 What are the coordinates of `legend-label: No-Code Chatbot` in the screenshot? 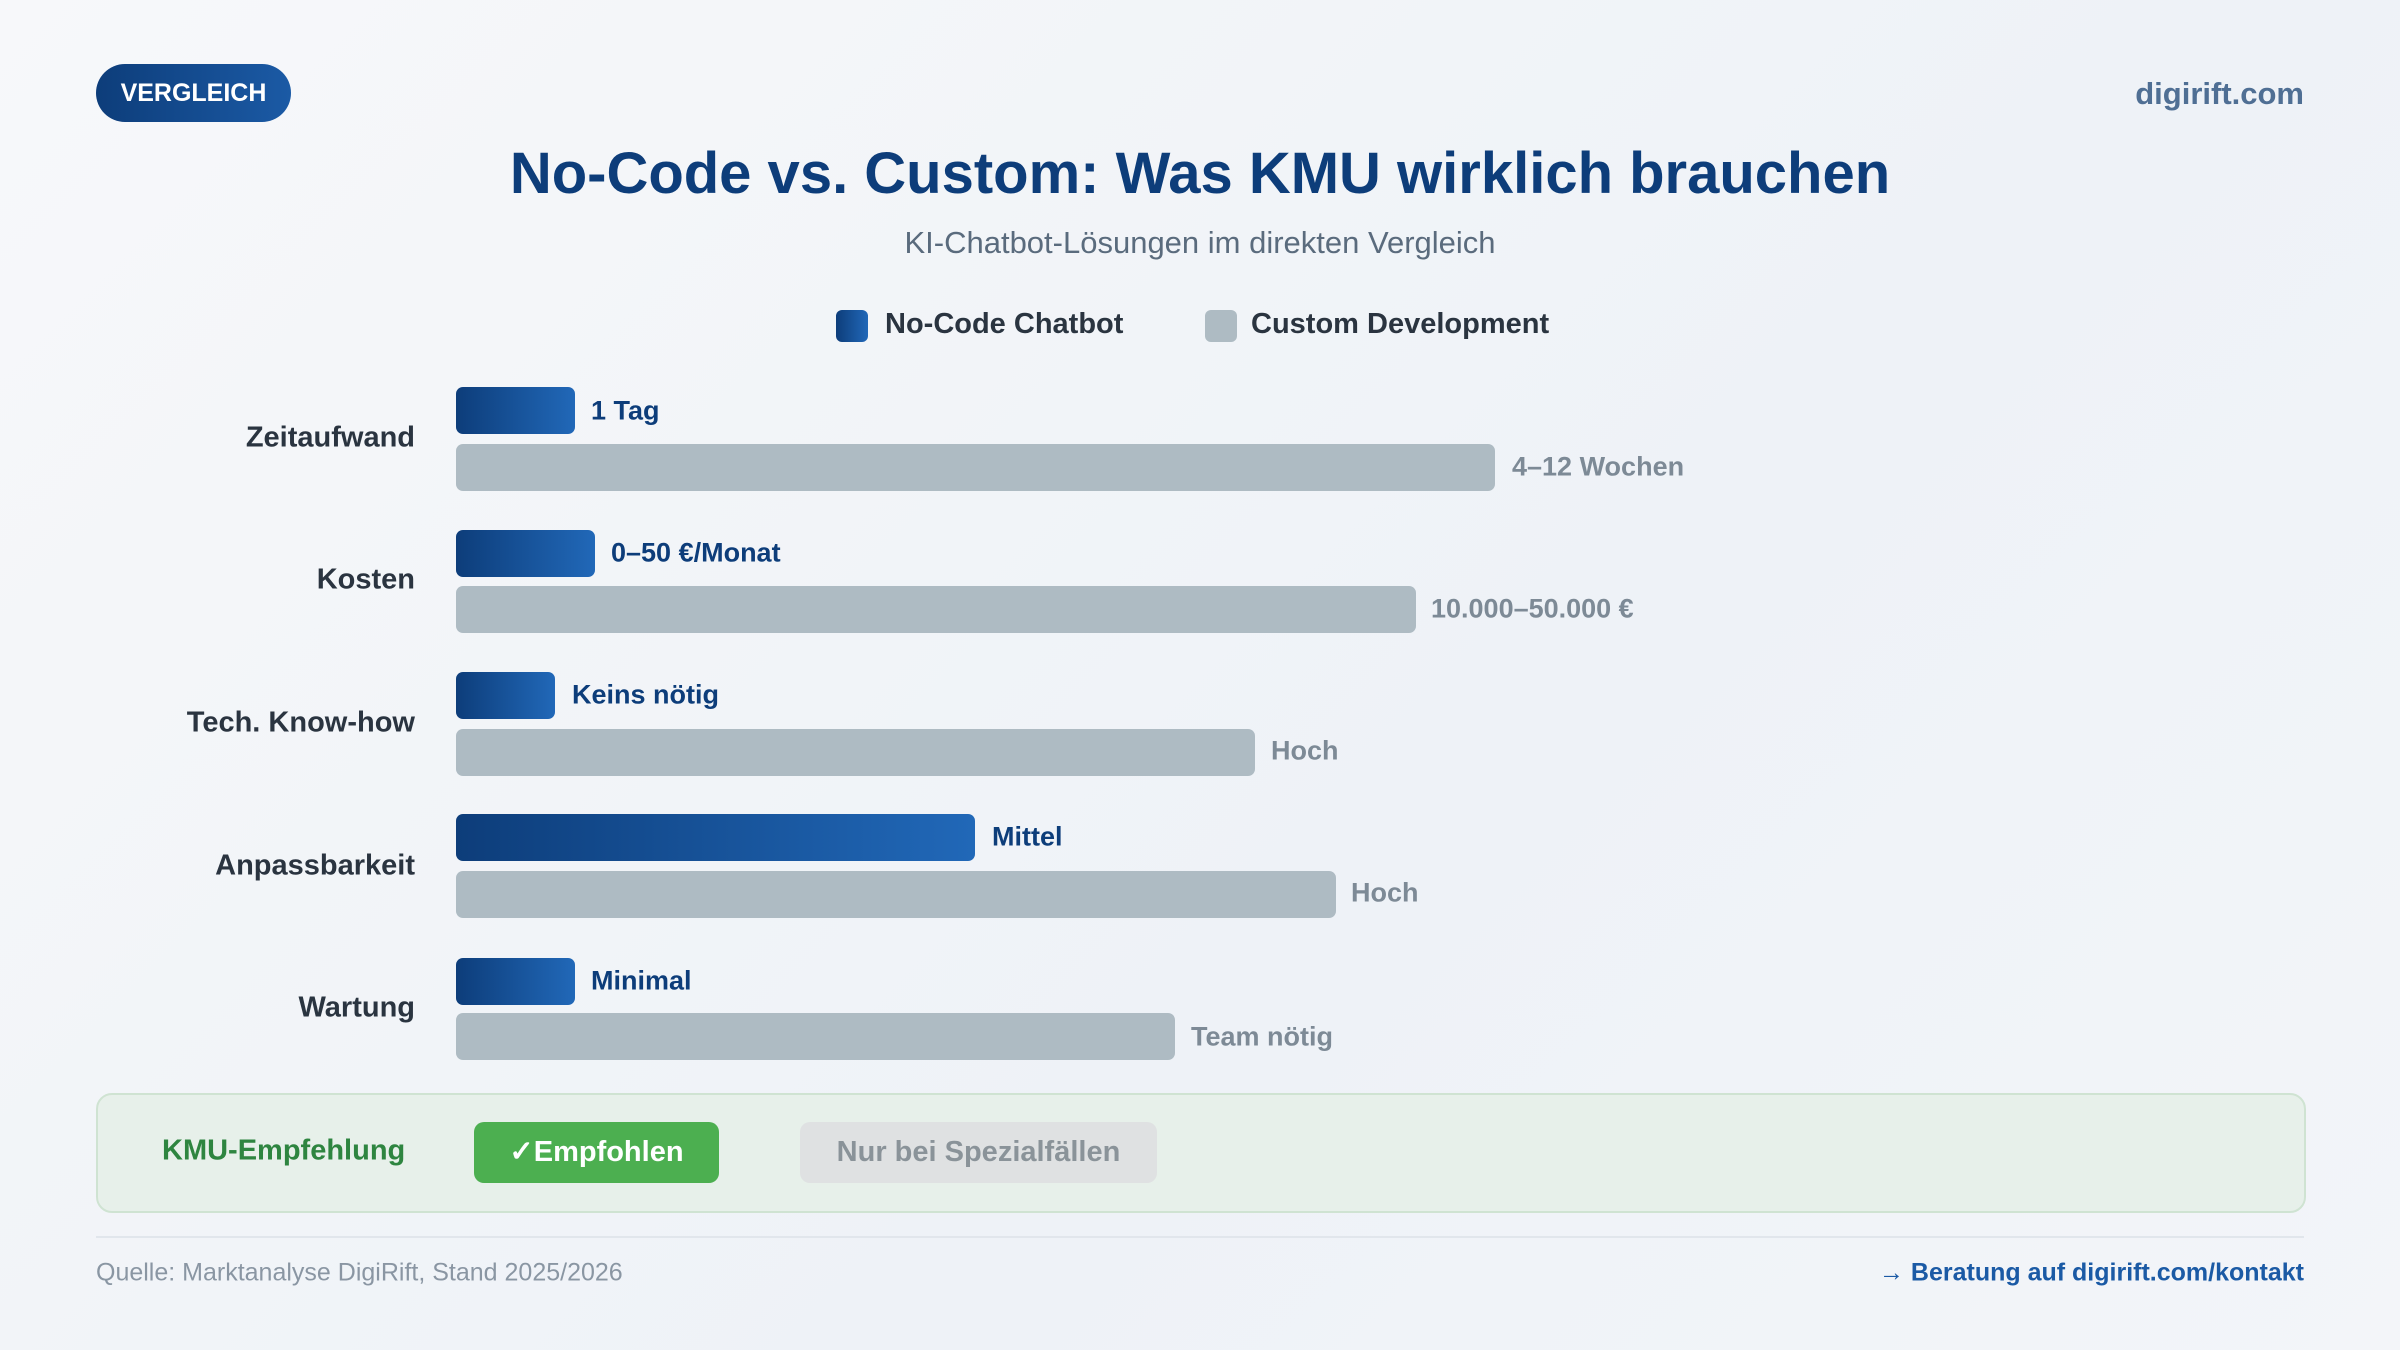 It's located at (1004, 324).